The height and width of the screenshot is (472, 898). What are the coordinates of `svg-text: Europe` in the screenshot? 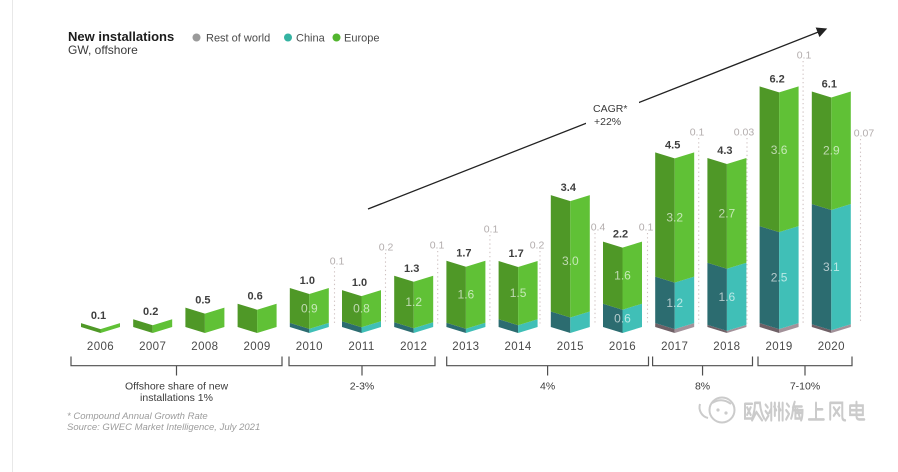 It's located at (361, 39).